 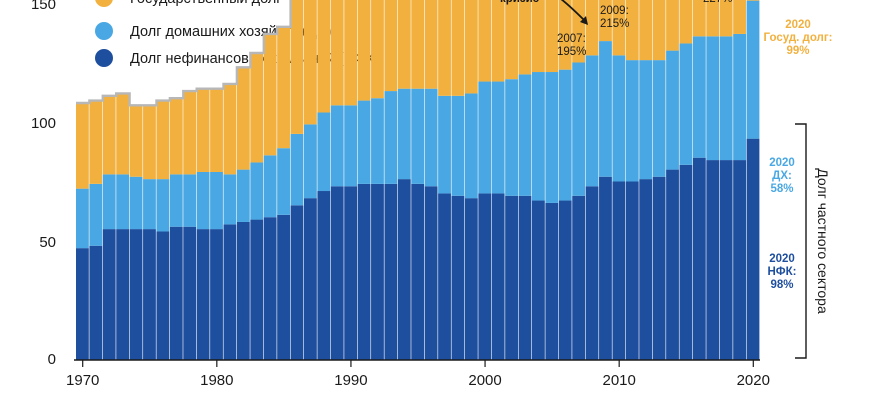 I want to click on private-debt-brace: Долг частного сектора, so click(x=813, y=241).